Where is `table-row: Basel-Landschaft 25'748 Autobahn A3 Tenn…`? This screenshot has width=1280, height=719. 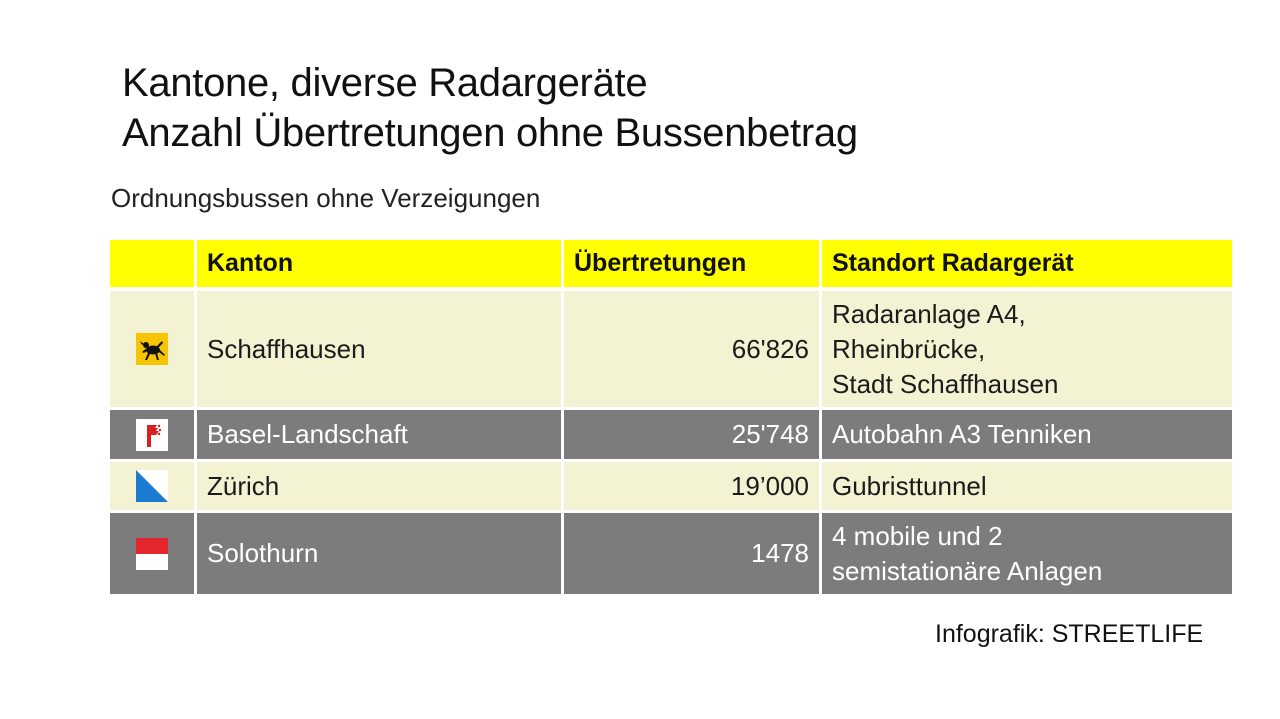
table-row: Basel-Landschaft 25'748 Autobahn A3 Tenn… is located at coordinates (671, 436).